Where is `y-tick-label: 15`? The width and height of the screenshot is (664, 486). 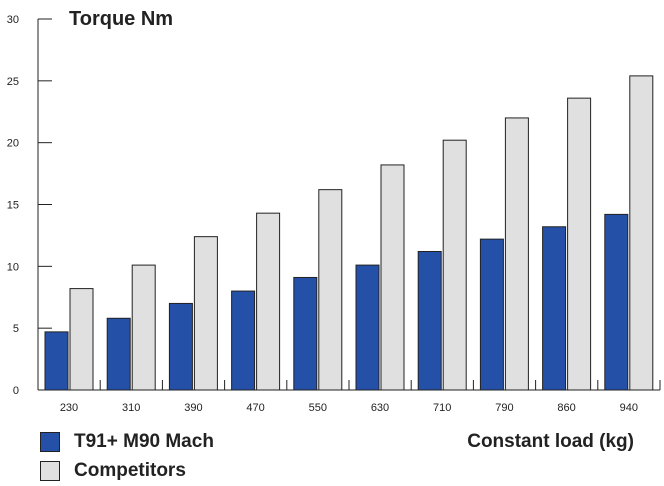
y-tick-label: 15 is located at coordinates (13, 206).